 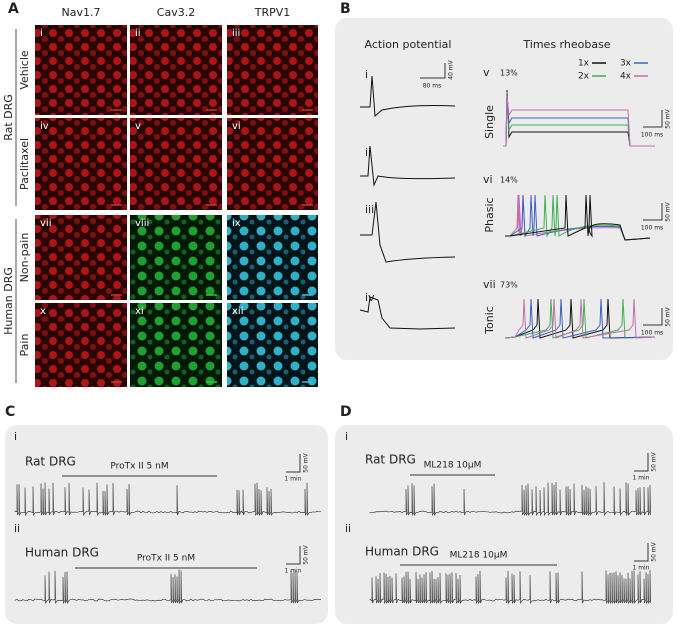 I want to click on row-name: Single, so click(x=489, y=122).